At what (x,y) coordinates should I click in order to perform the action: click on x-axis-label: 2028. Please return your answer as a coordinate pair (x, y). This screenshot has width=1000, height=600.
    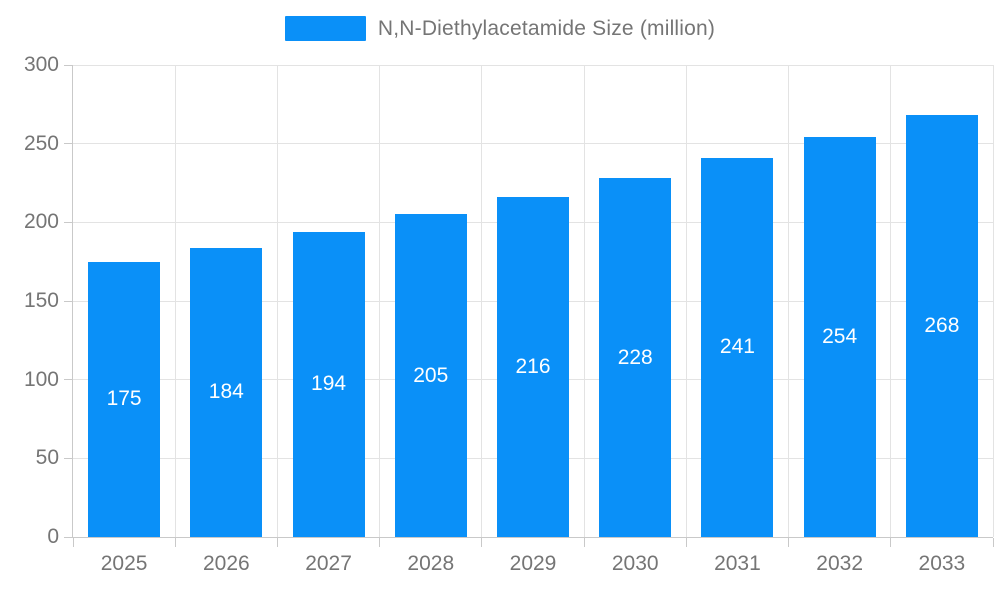
    Looking at the image, I should click on (431, 563).